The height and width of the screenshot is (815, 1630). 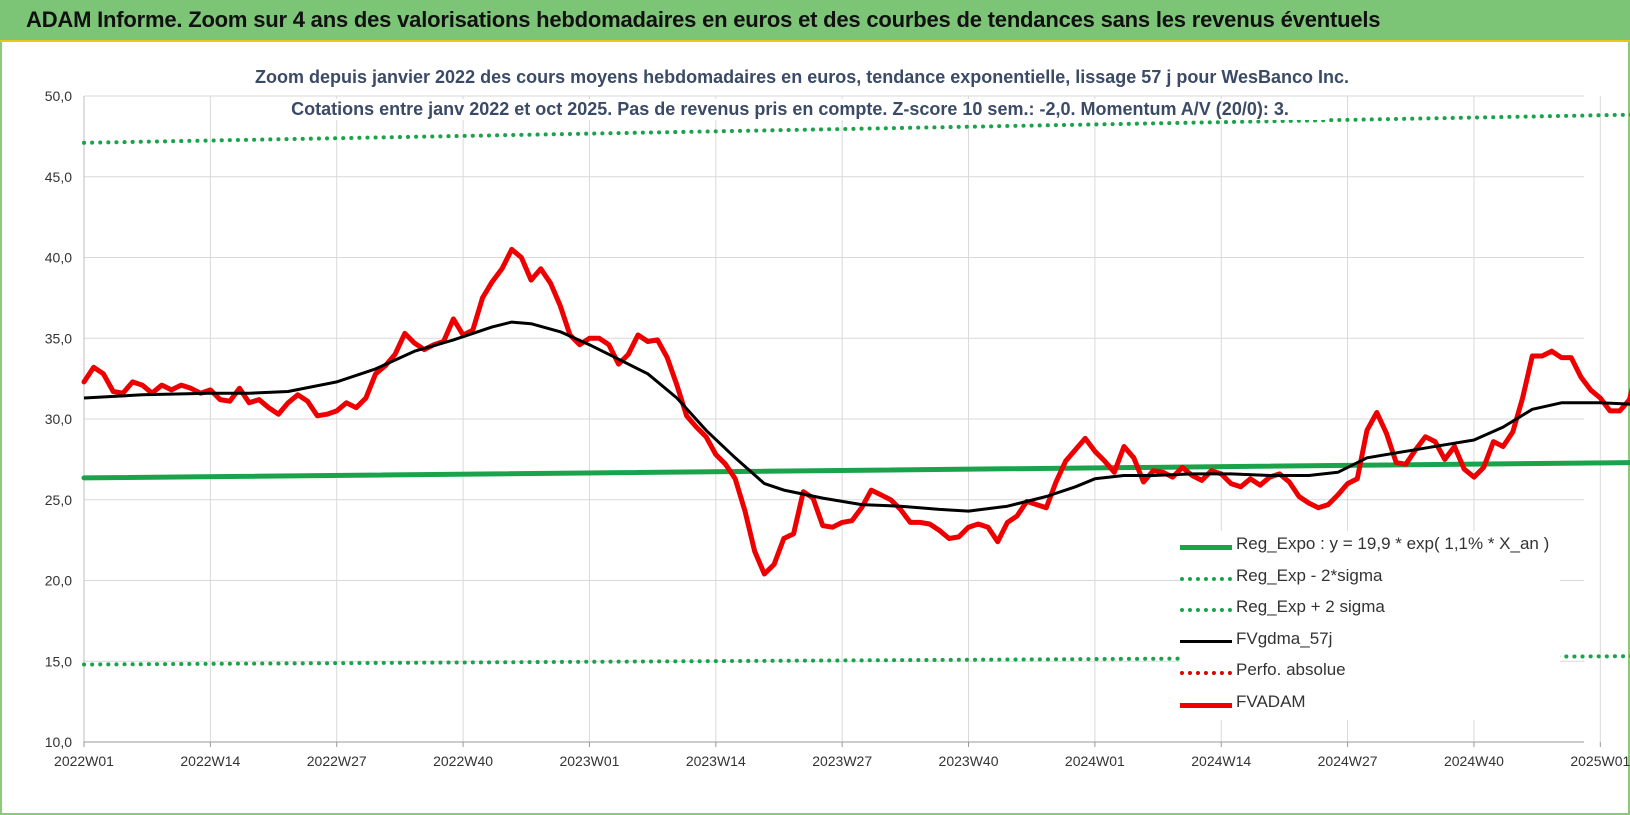 What do you see at coordinates (589, 761) in the screenshot?
I see `x-tick-label: 2023W01` at bounding box center [589, 761].